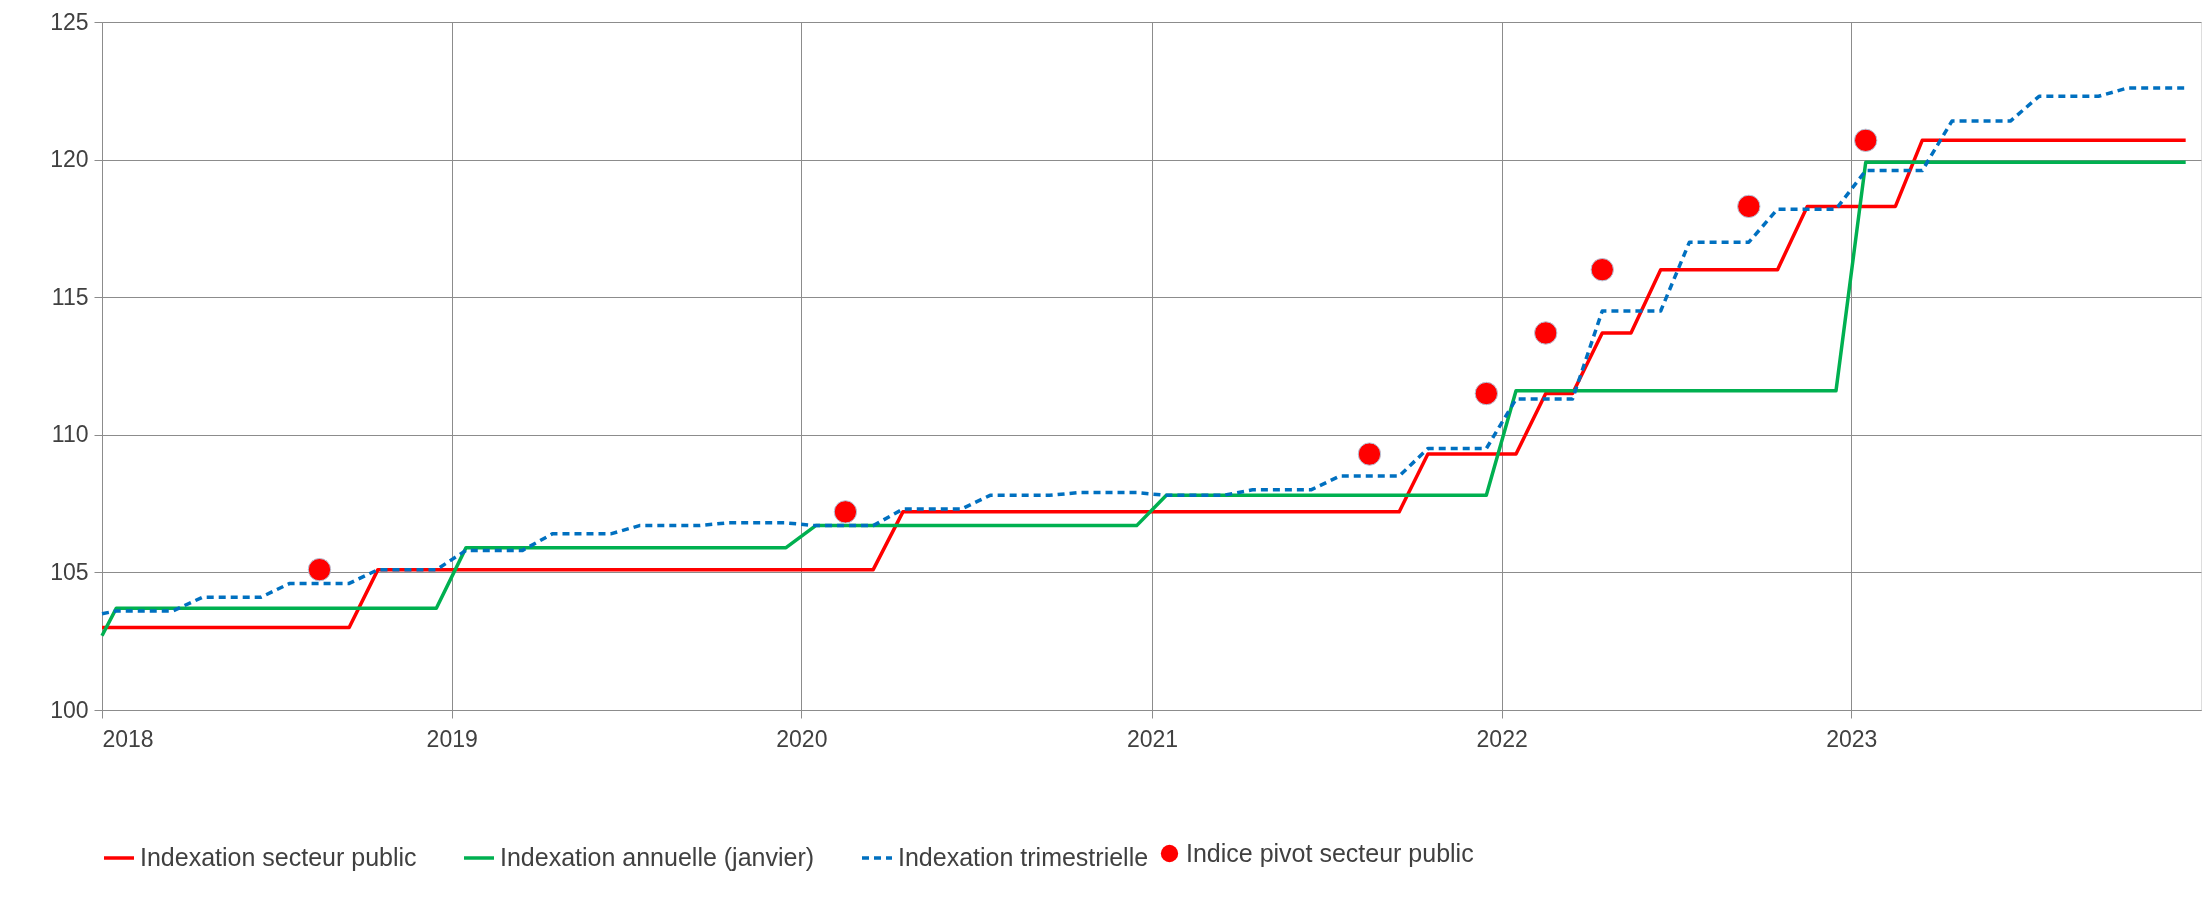 The width and height of the screenshot is (2211, 916). Describe the element at coordinates (452, 738) in the screenshot. I see `x-tick-label: 2019` at that location.